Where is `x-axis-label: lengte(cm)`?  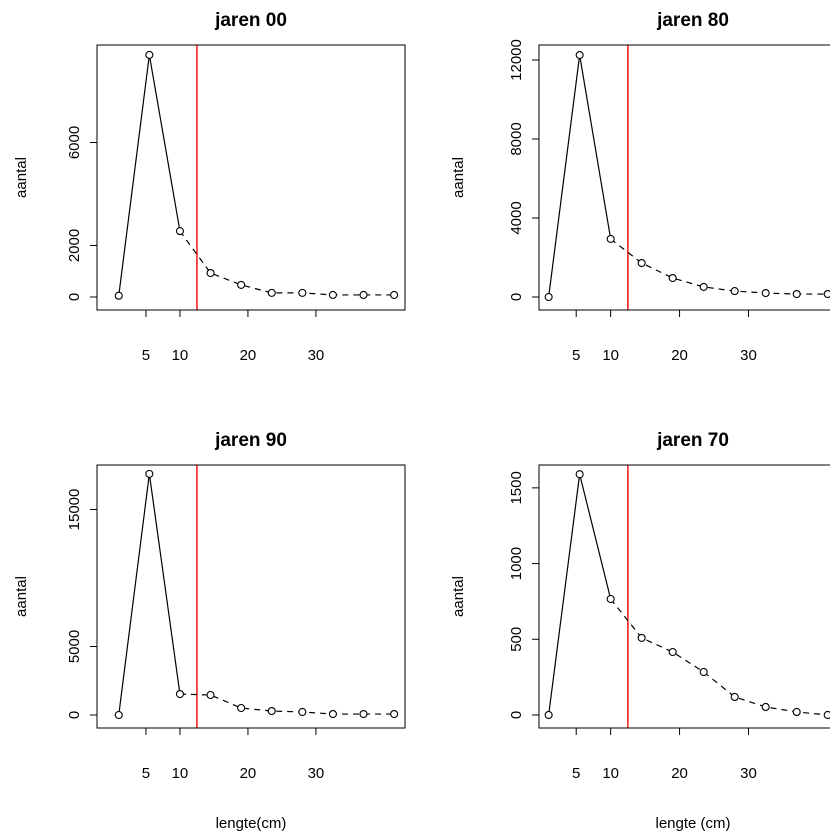 x-axis-label: lengte(cm) is located at coordinates (251, 823).